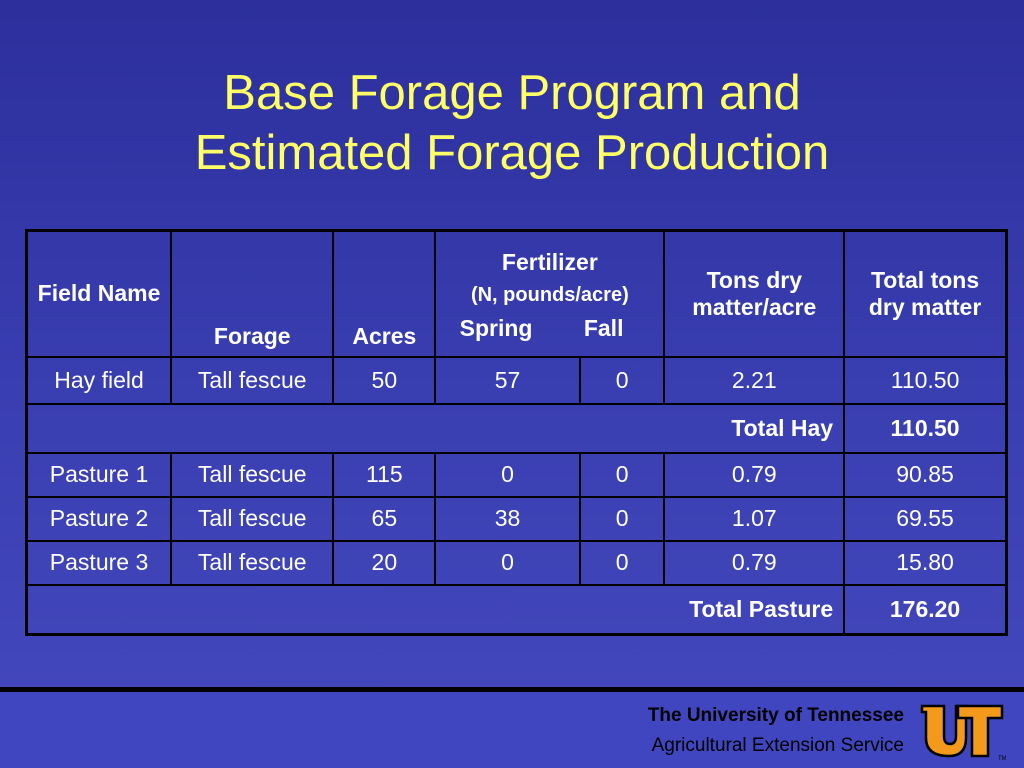  I want to click on cell-total: 69.55, so click(925, 518).